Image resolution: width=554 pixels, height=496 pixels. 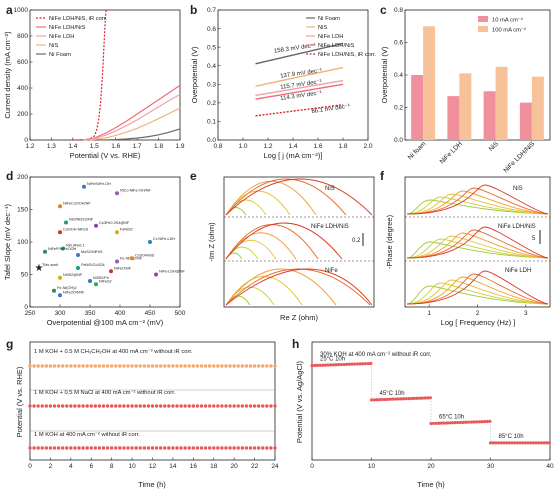 What do you see at coordinates (211, 122) in the screenshot?
I see `panel-b-ytick-label: 0.1` at bounding box center [211, 122].